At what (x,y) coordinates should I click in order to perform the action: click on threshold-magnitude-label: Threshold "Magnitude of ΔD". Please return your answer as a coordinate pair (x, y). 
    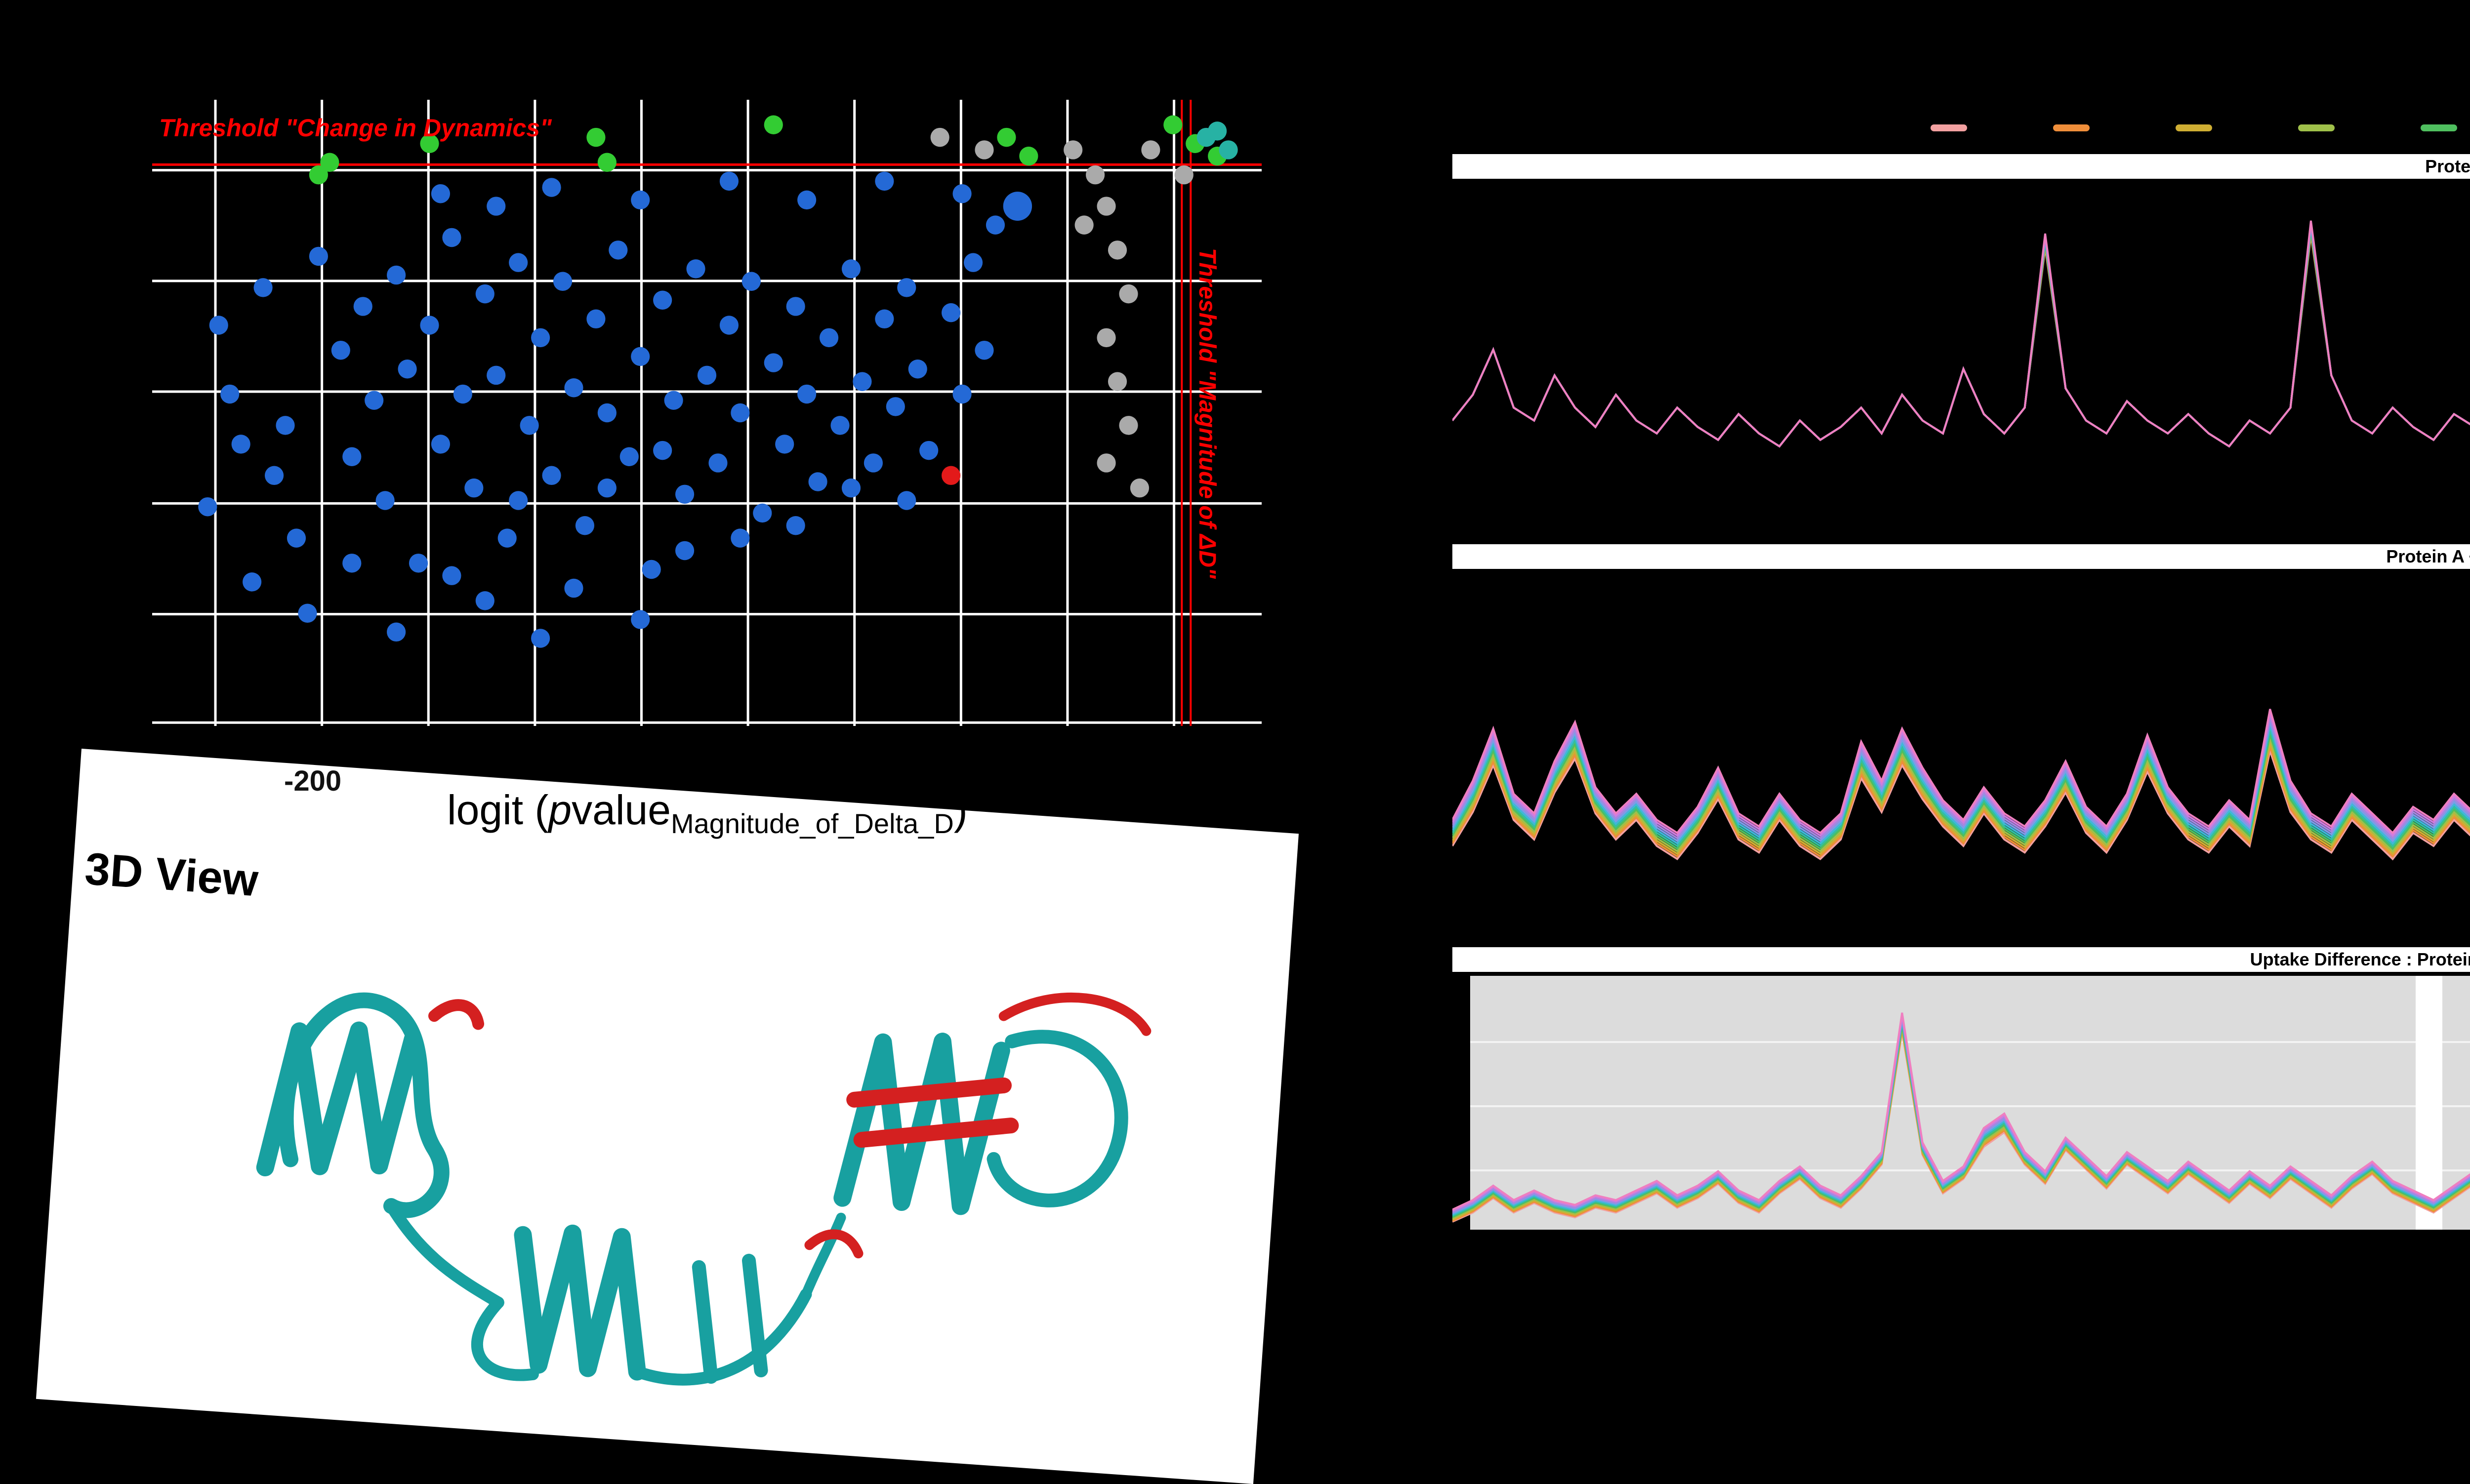
    Looking at the image, I should click on (1207, 413).